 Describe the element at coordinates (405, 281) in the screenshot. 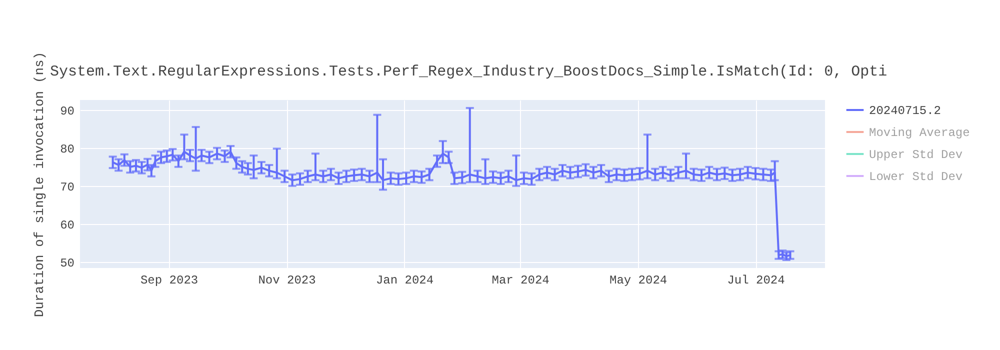

I see `x-tick-label: Jan 2024` at that location.